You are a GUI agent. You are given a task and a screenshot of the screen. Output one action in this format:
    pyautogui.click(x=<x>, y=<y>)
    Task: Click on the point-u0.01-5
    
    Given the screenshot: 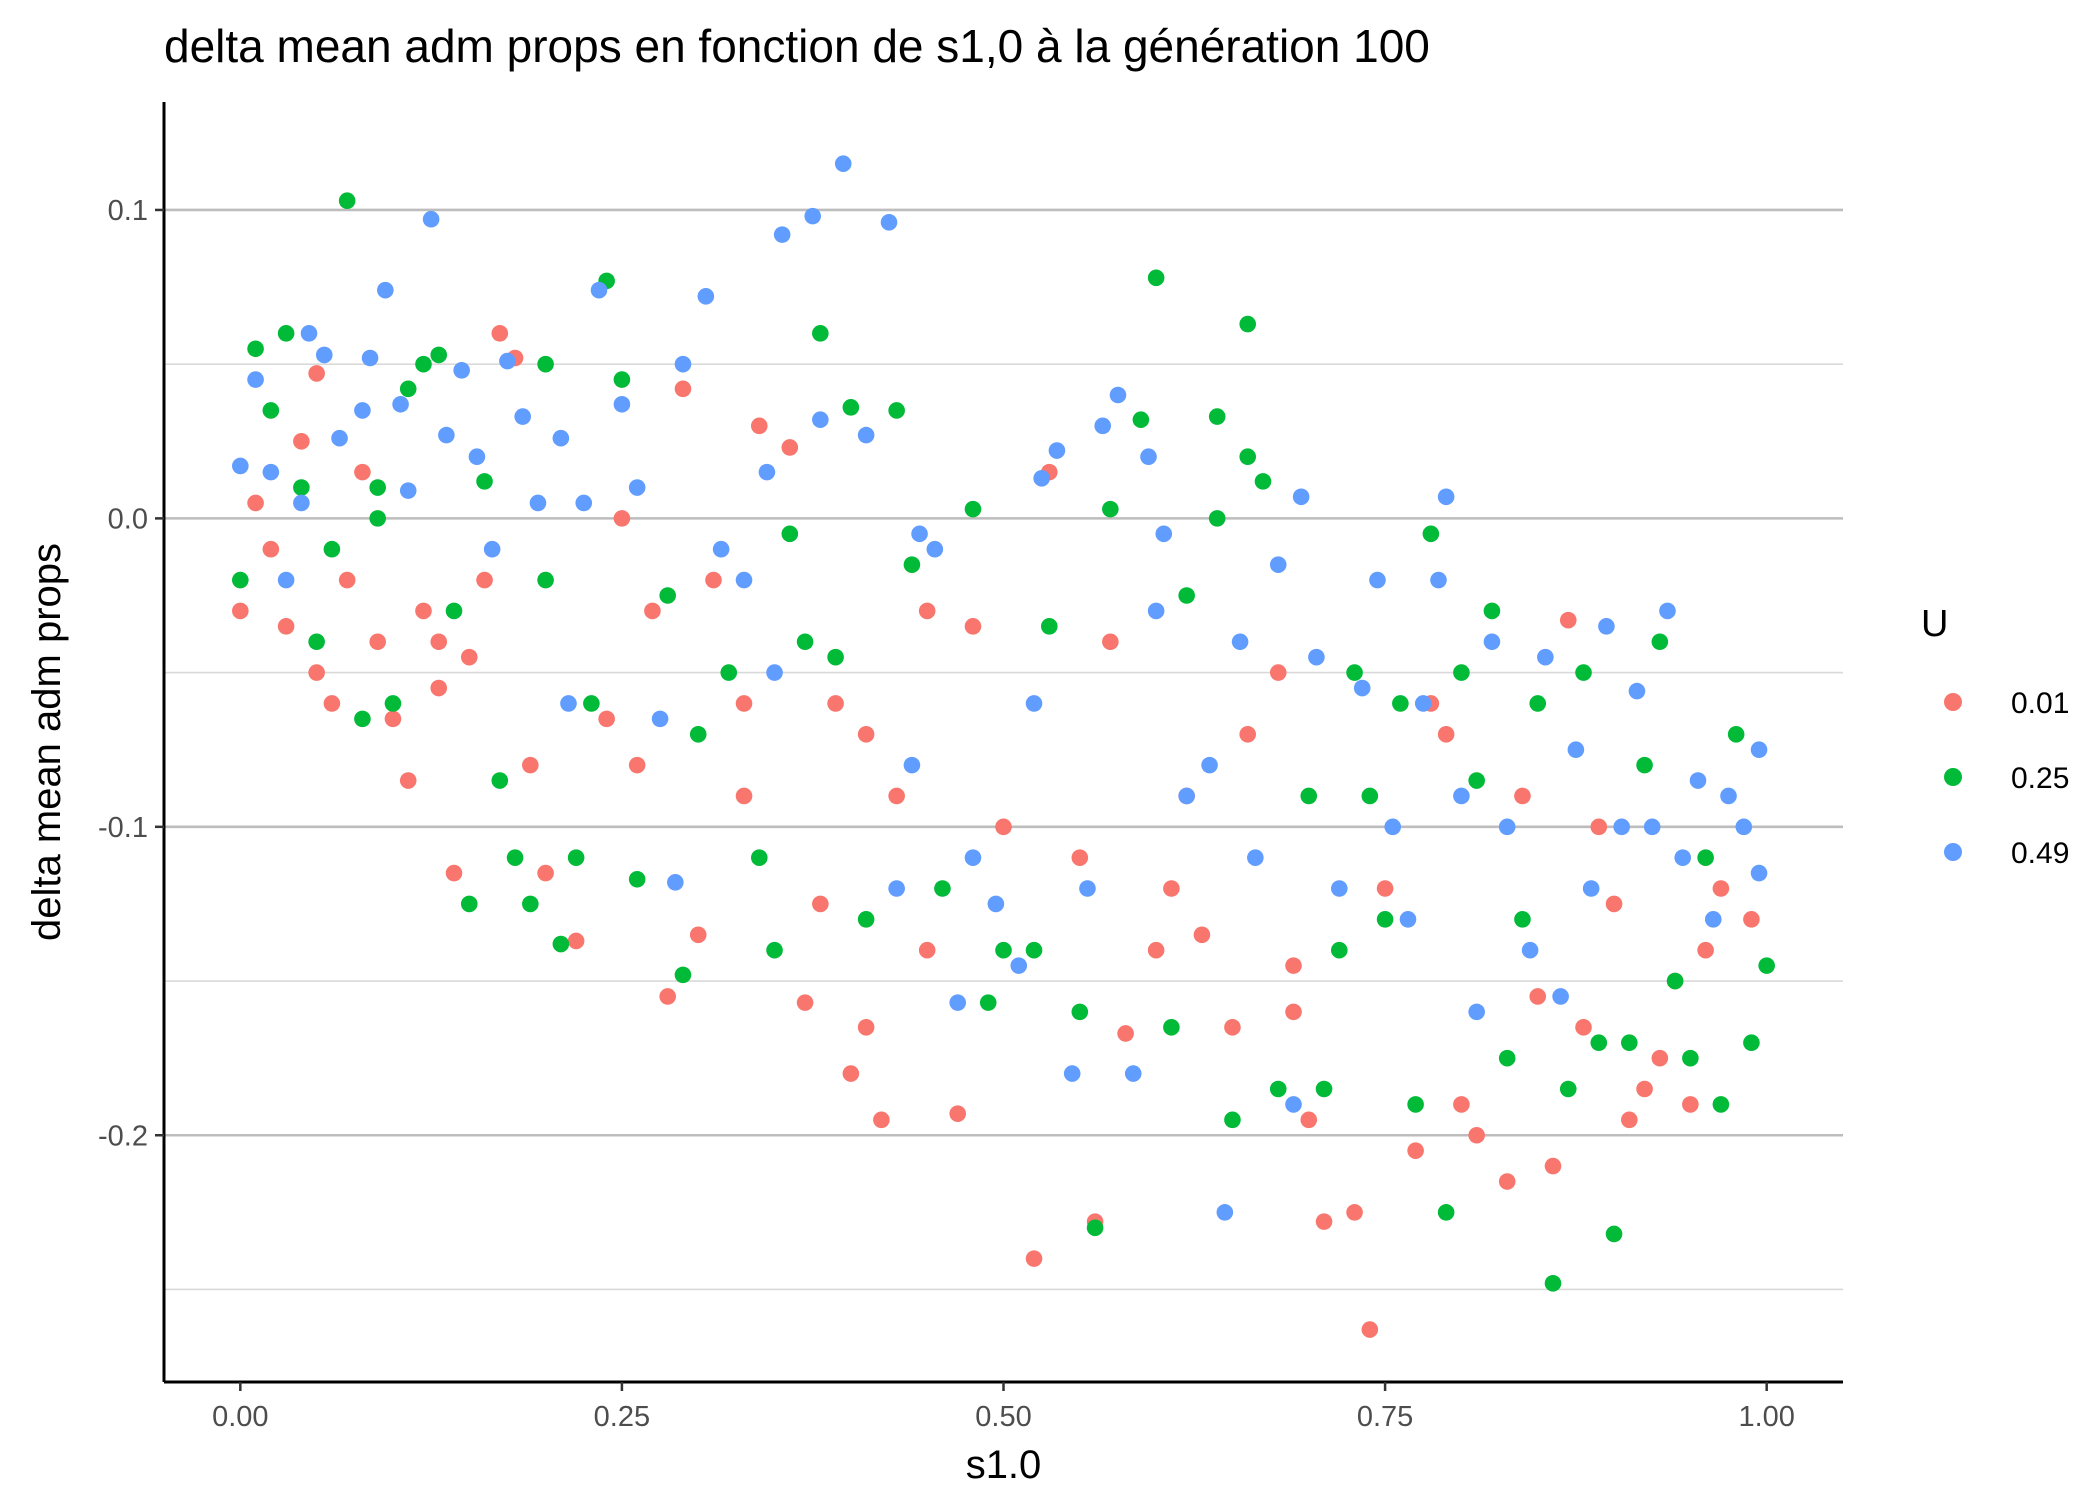 What is the action you would take?
    pyautogui.click(x=316, y=373)
    